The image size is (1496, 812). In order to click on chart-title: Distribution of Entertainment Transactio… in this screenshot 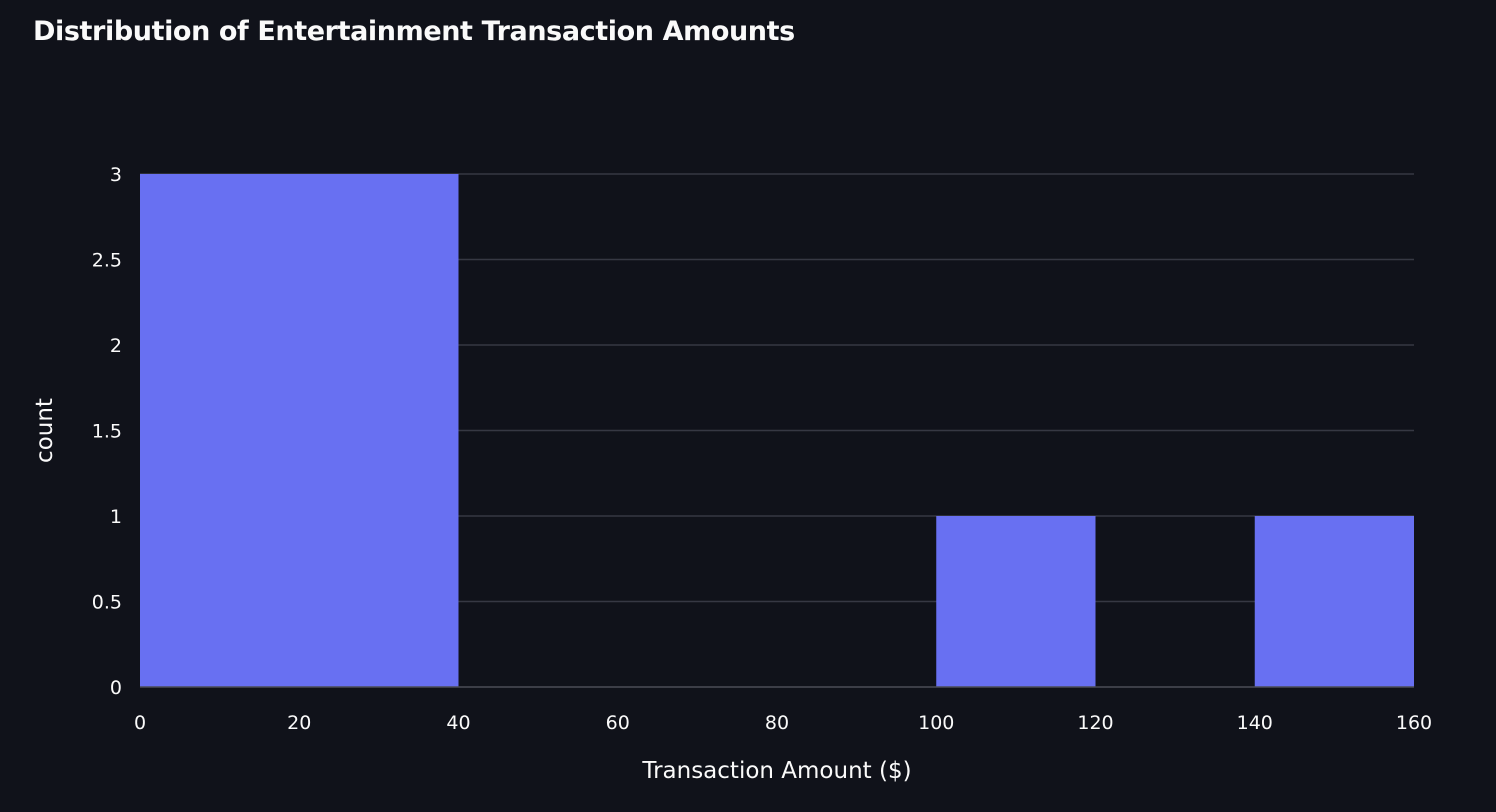, I will do `click(414, 31)`.